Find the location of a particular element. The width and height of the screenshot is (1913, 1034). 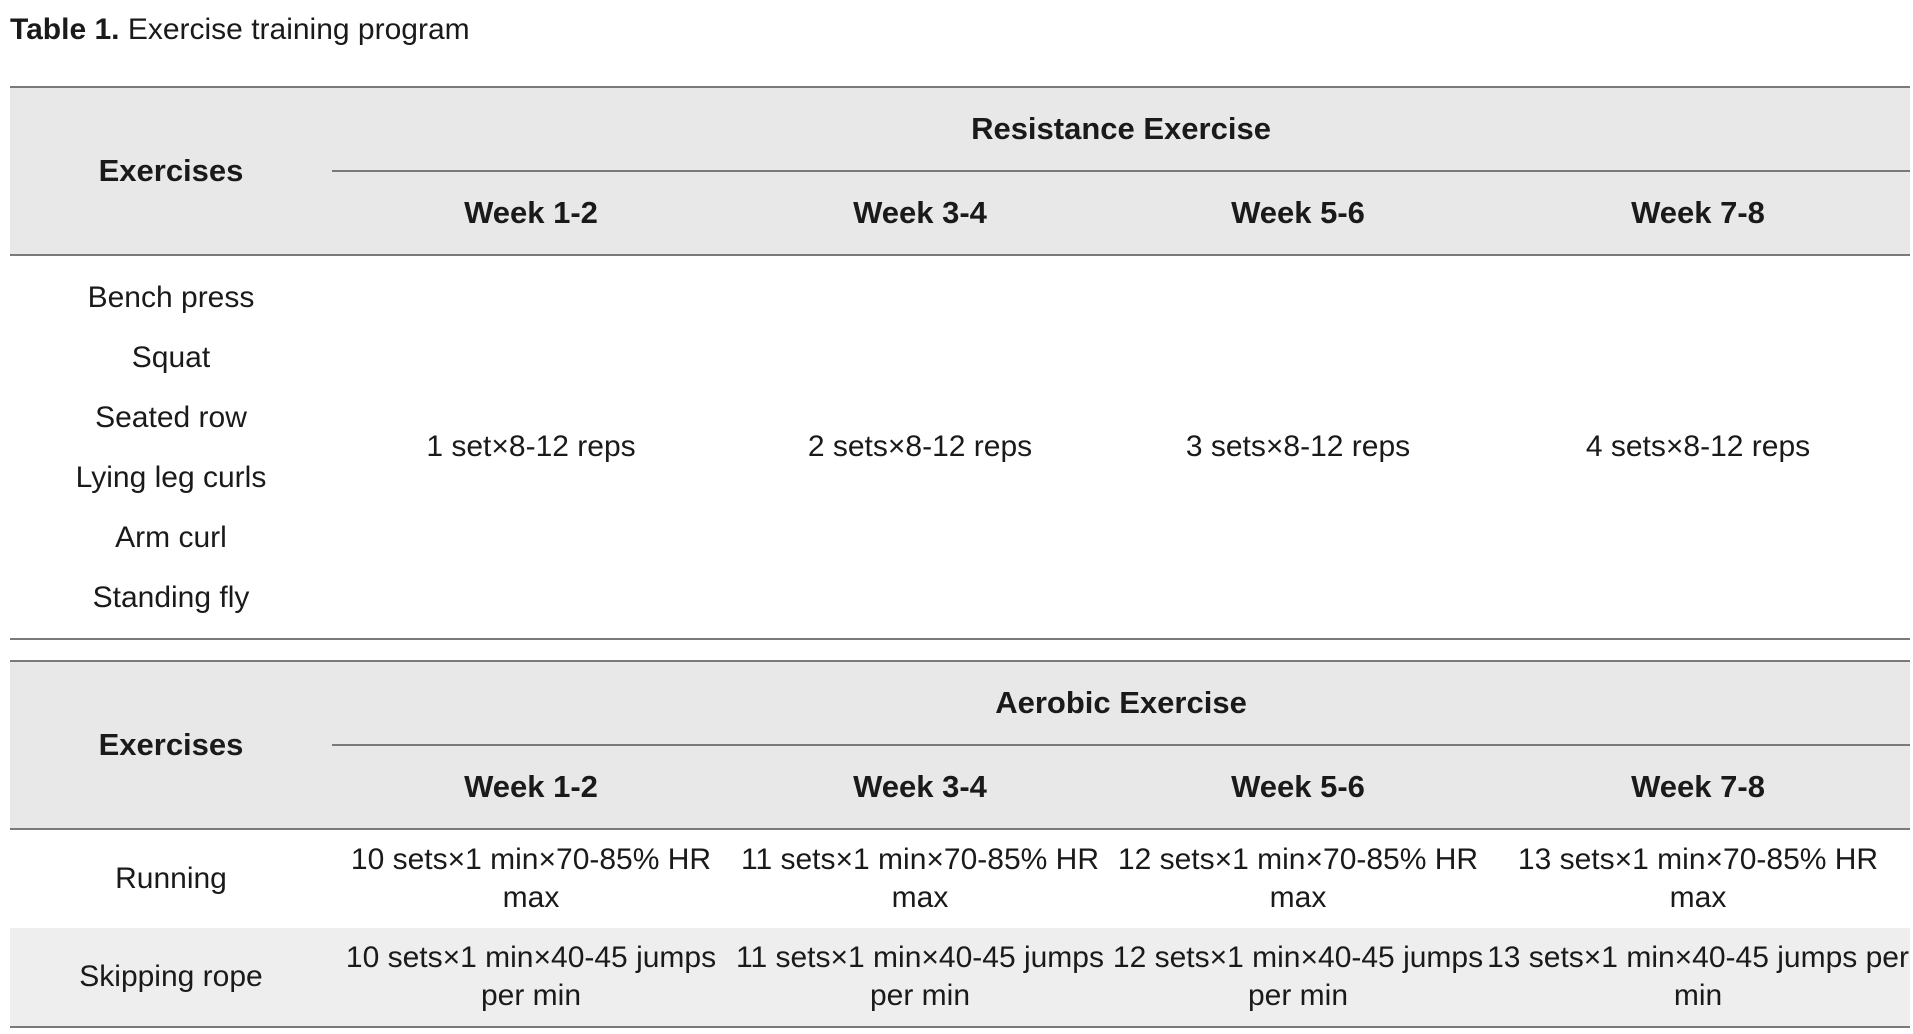

table-cell: 13 sets×1 min×40-45 jumps per min is located at coordinates (1698, 977).